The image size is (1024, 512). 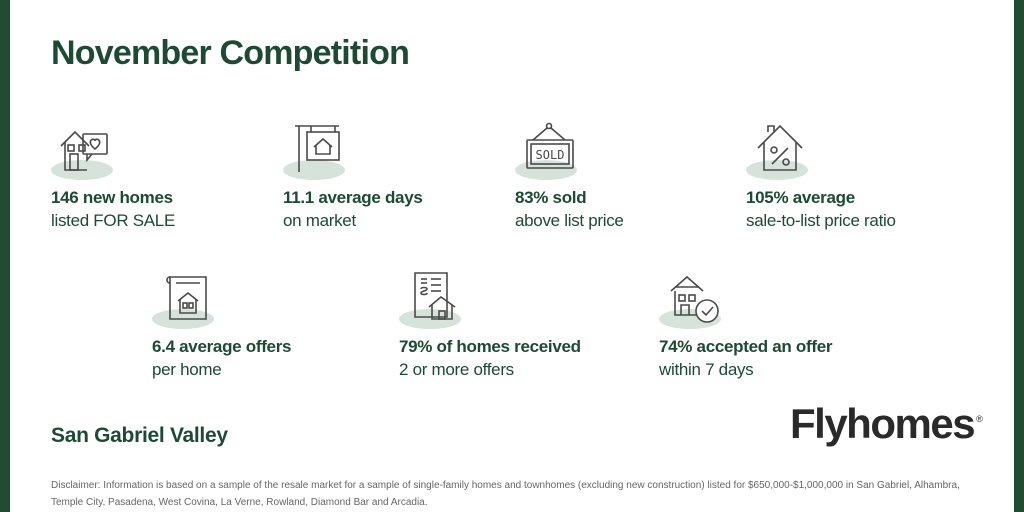 What do you see at coordinates (186, 298) in the screenshot?
I see `house-listing-icon` at bounding box center [186, 298].